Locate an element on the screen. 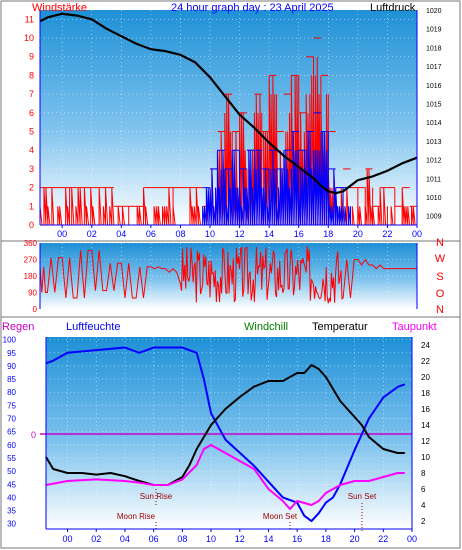 Image resolution: width=462 pixels, height=550 pixels. humidity-tick-label: 100 is located at coordinates (10, 340).